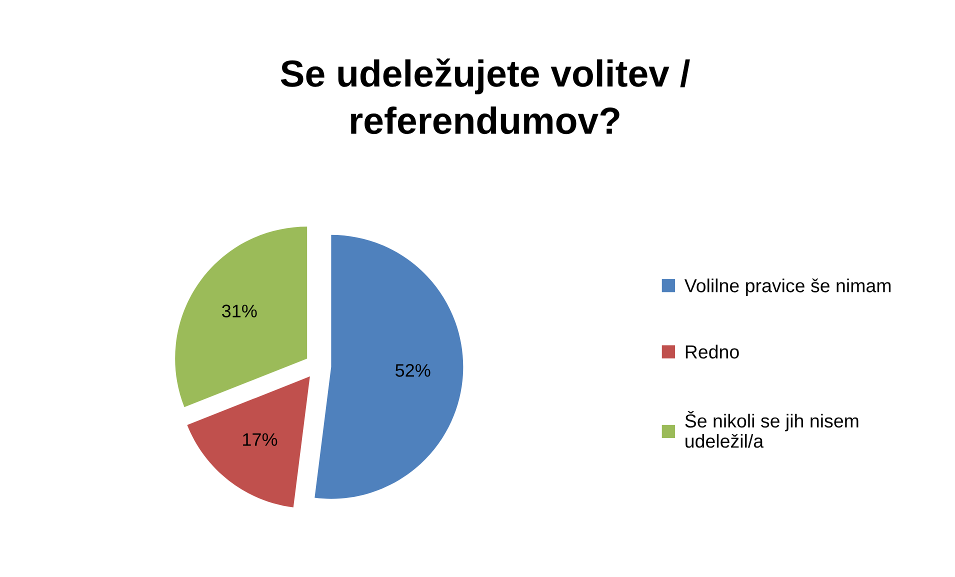  Describe the element at coordinates (787, 287) in the screenshot. I see `legend-label: Volilne pravice še nimam` at that location.